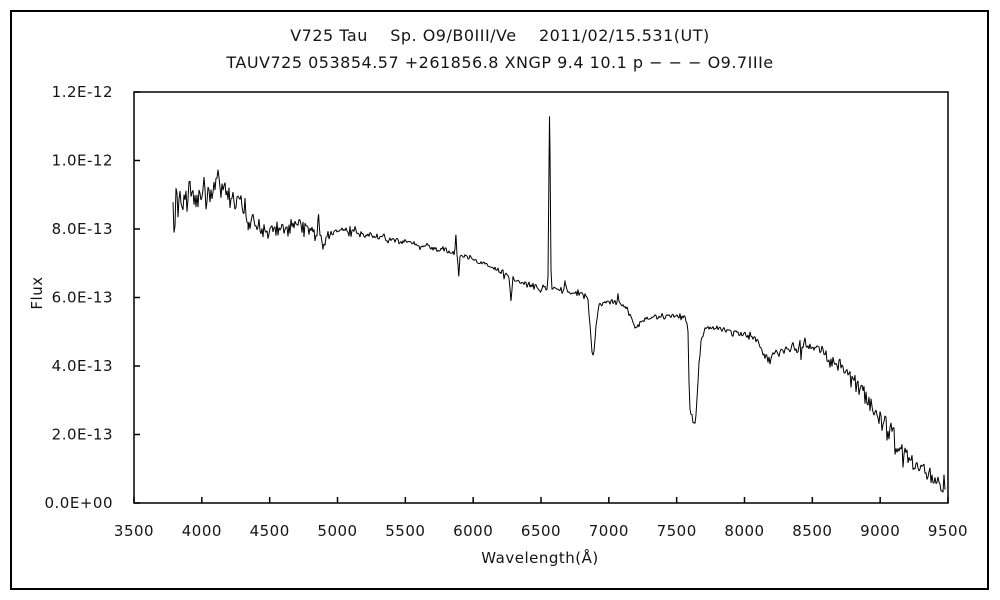 Image resolution: width=1000 pixels, height=600 pixels. Describe the element at coordinates (82, 229) in the screenshot. I see `y-tick-label: 8.0E-13` at that location.